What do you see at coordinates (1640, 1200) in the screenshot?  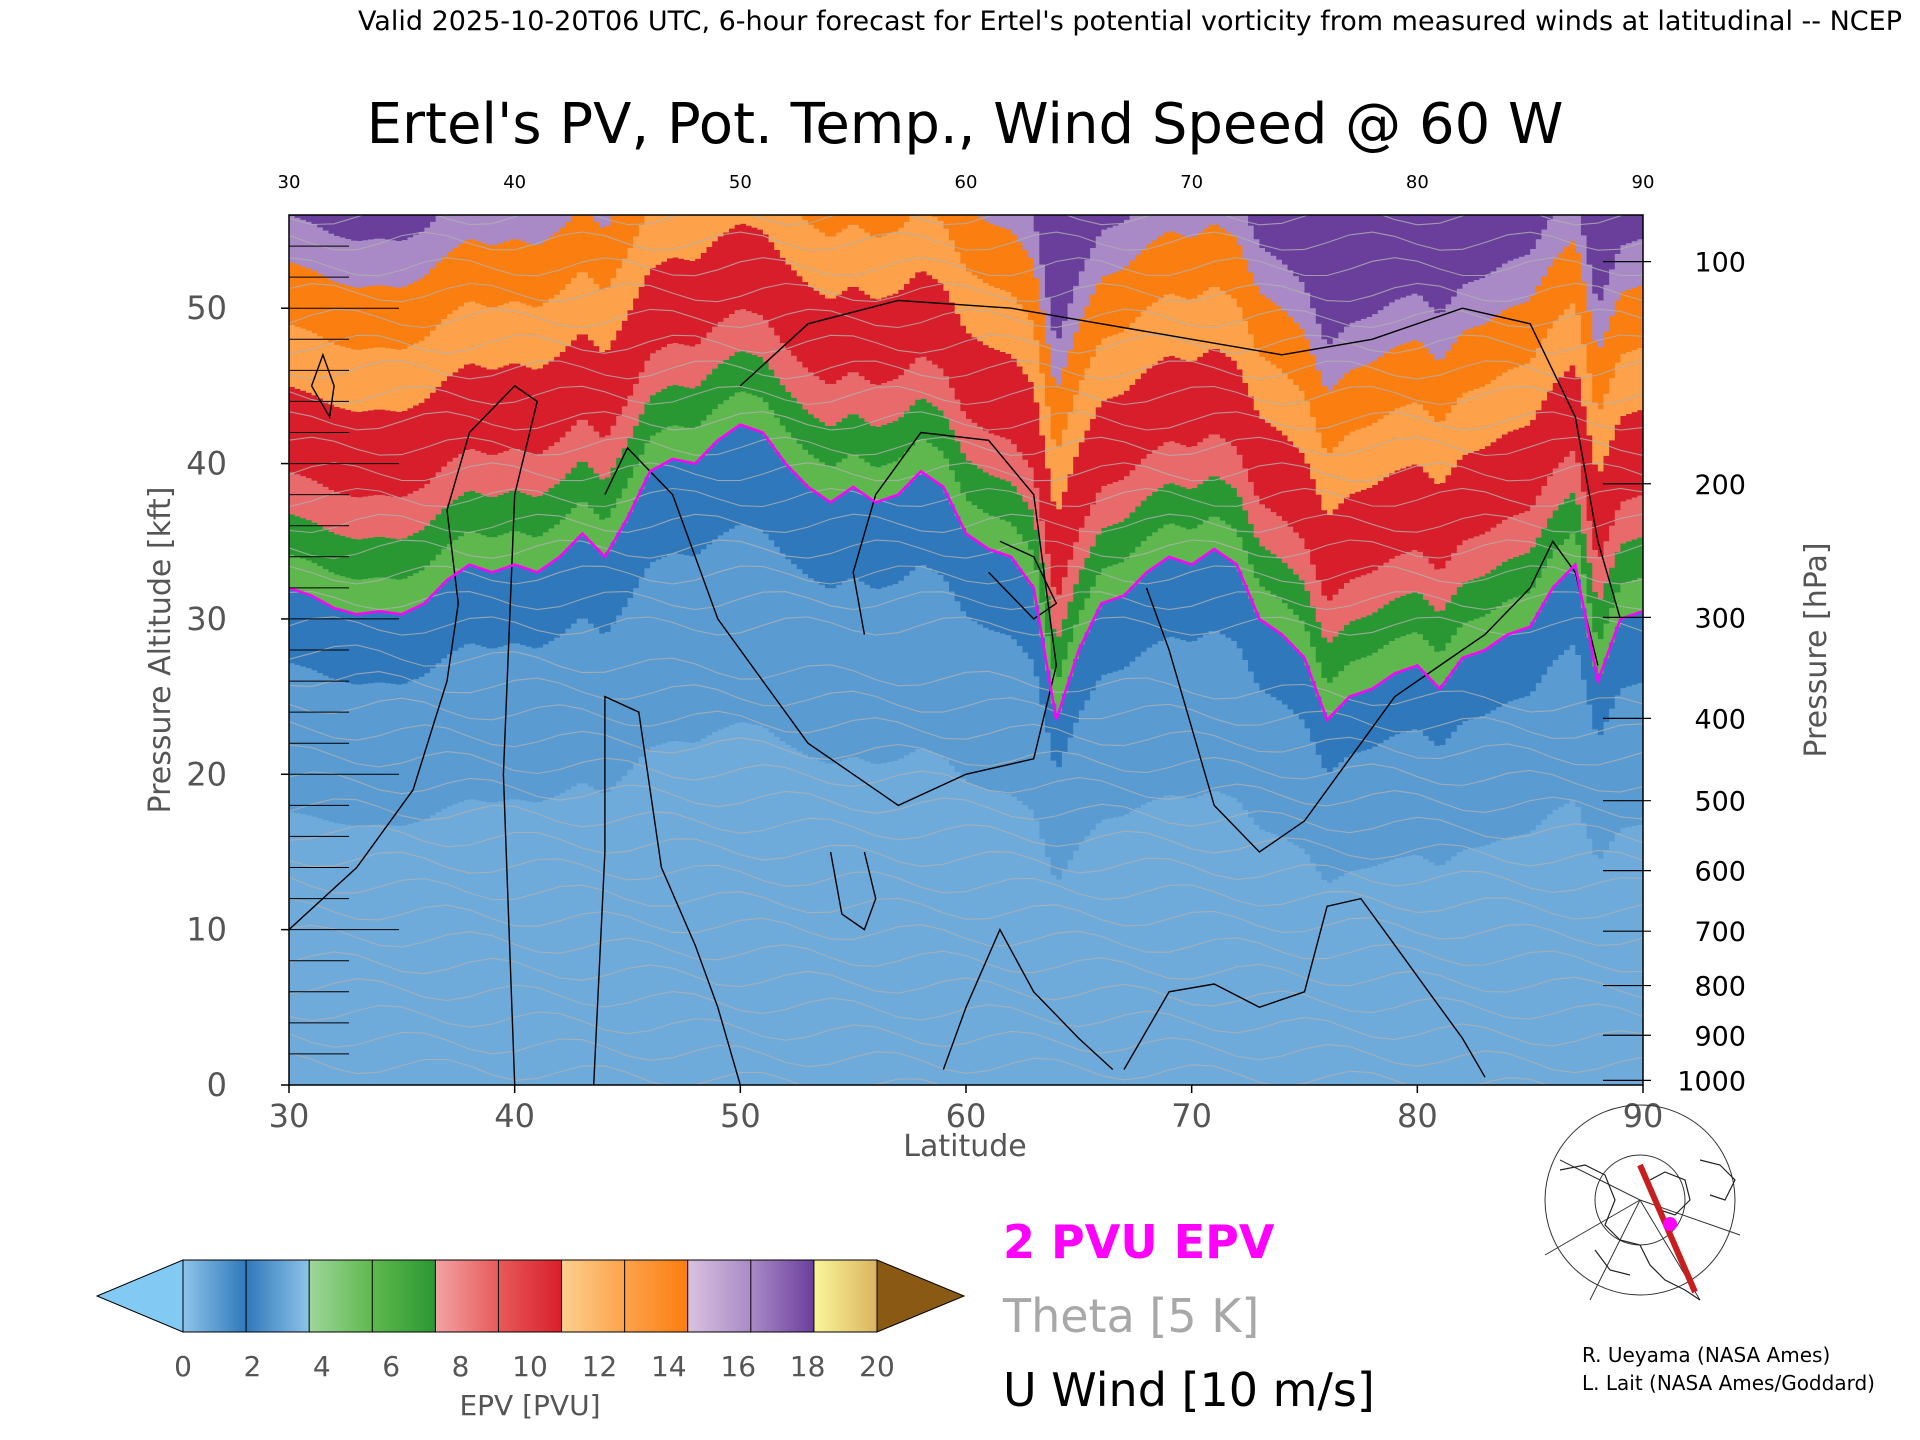 I see `map-parallel-ring` at bounding box center [1640, 1200].